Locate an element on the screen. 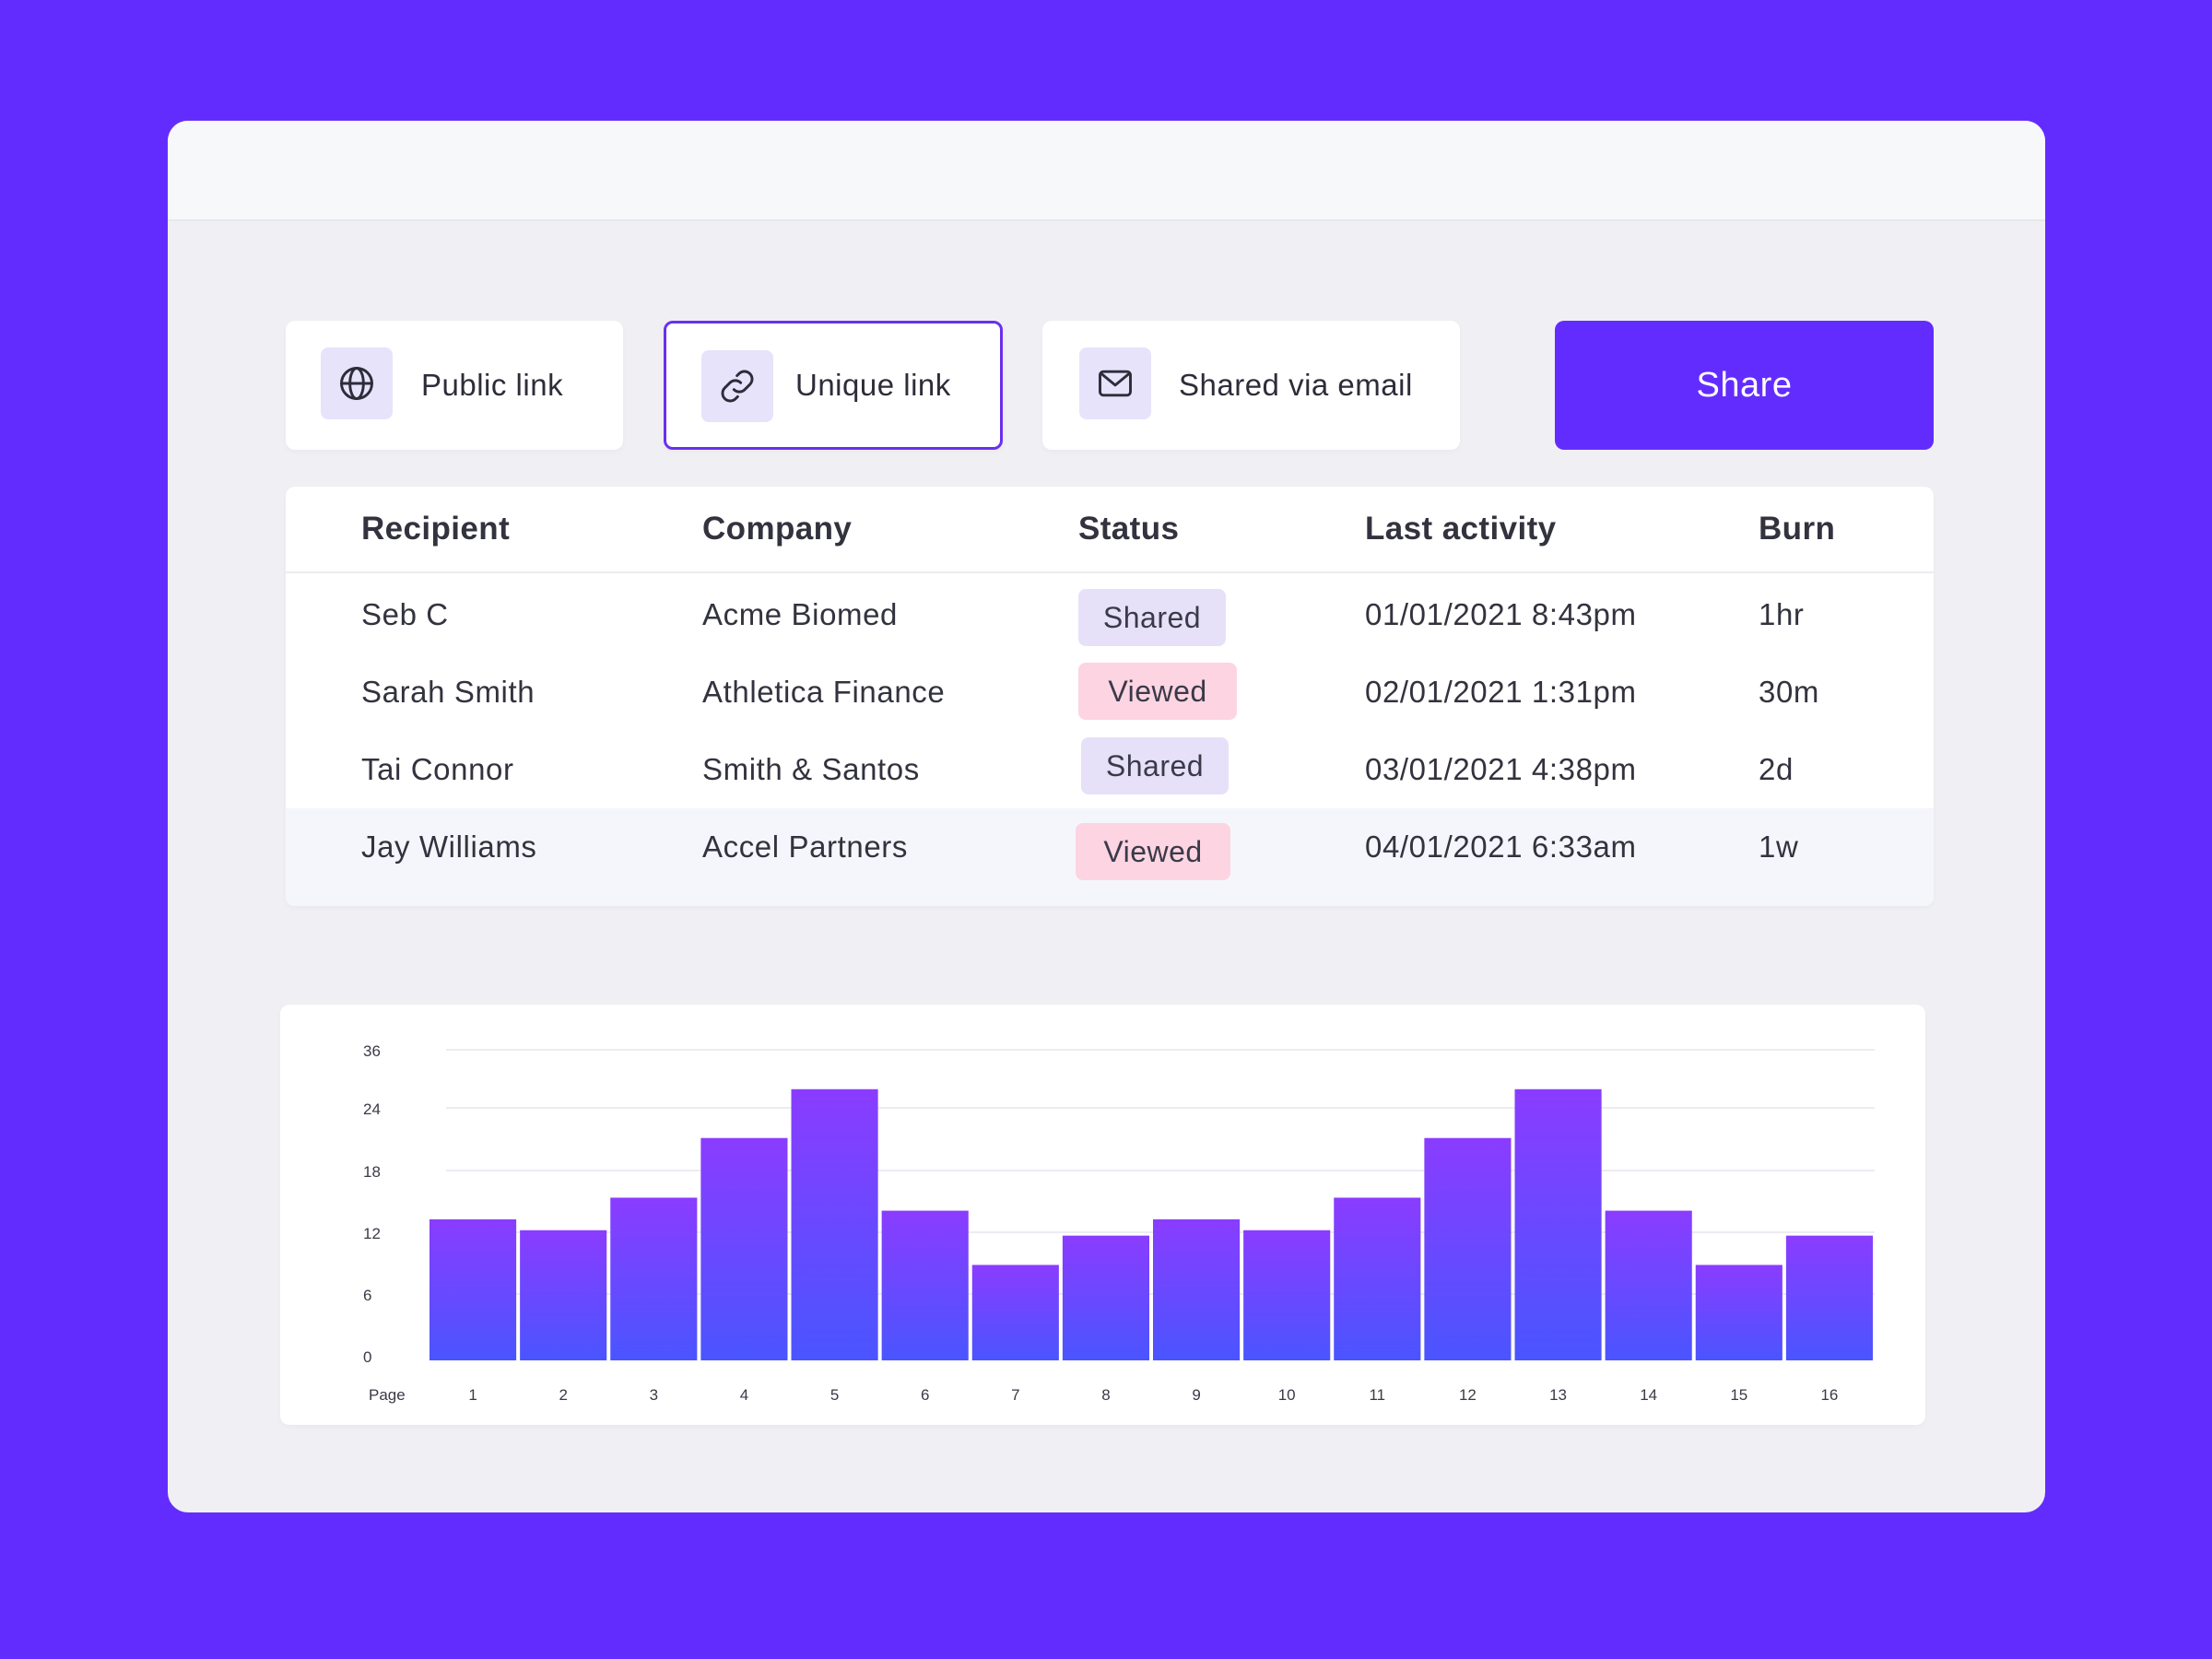 The width and height of the screenshot is (2212, 1659). globe-icon is located at coordinates (357, 383).